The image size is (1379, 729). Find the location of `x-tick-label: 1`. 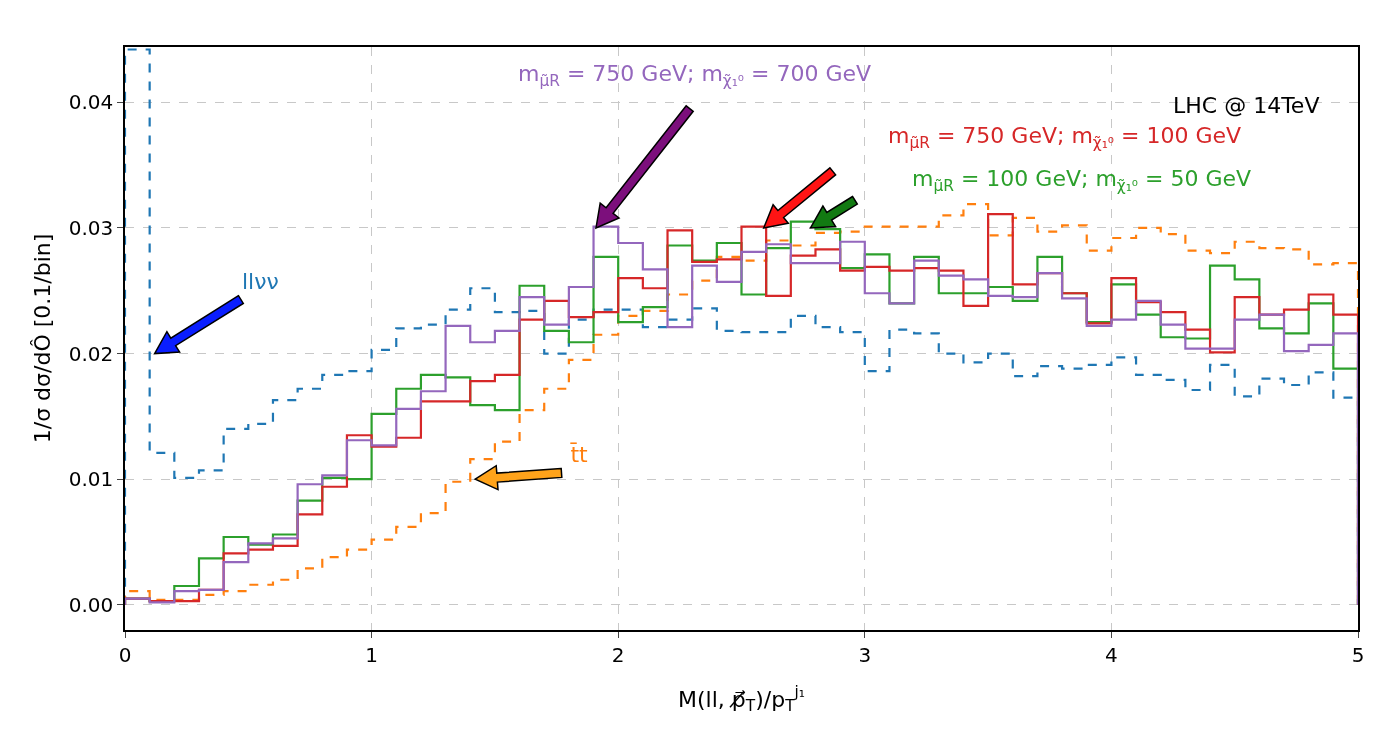

x-tick-label: 1 is located at coordinates (371, 654).